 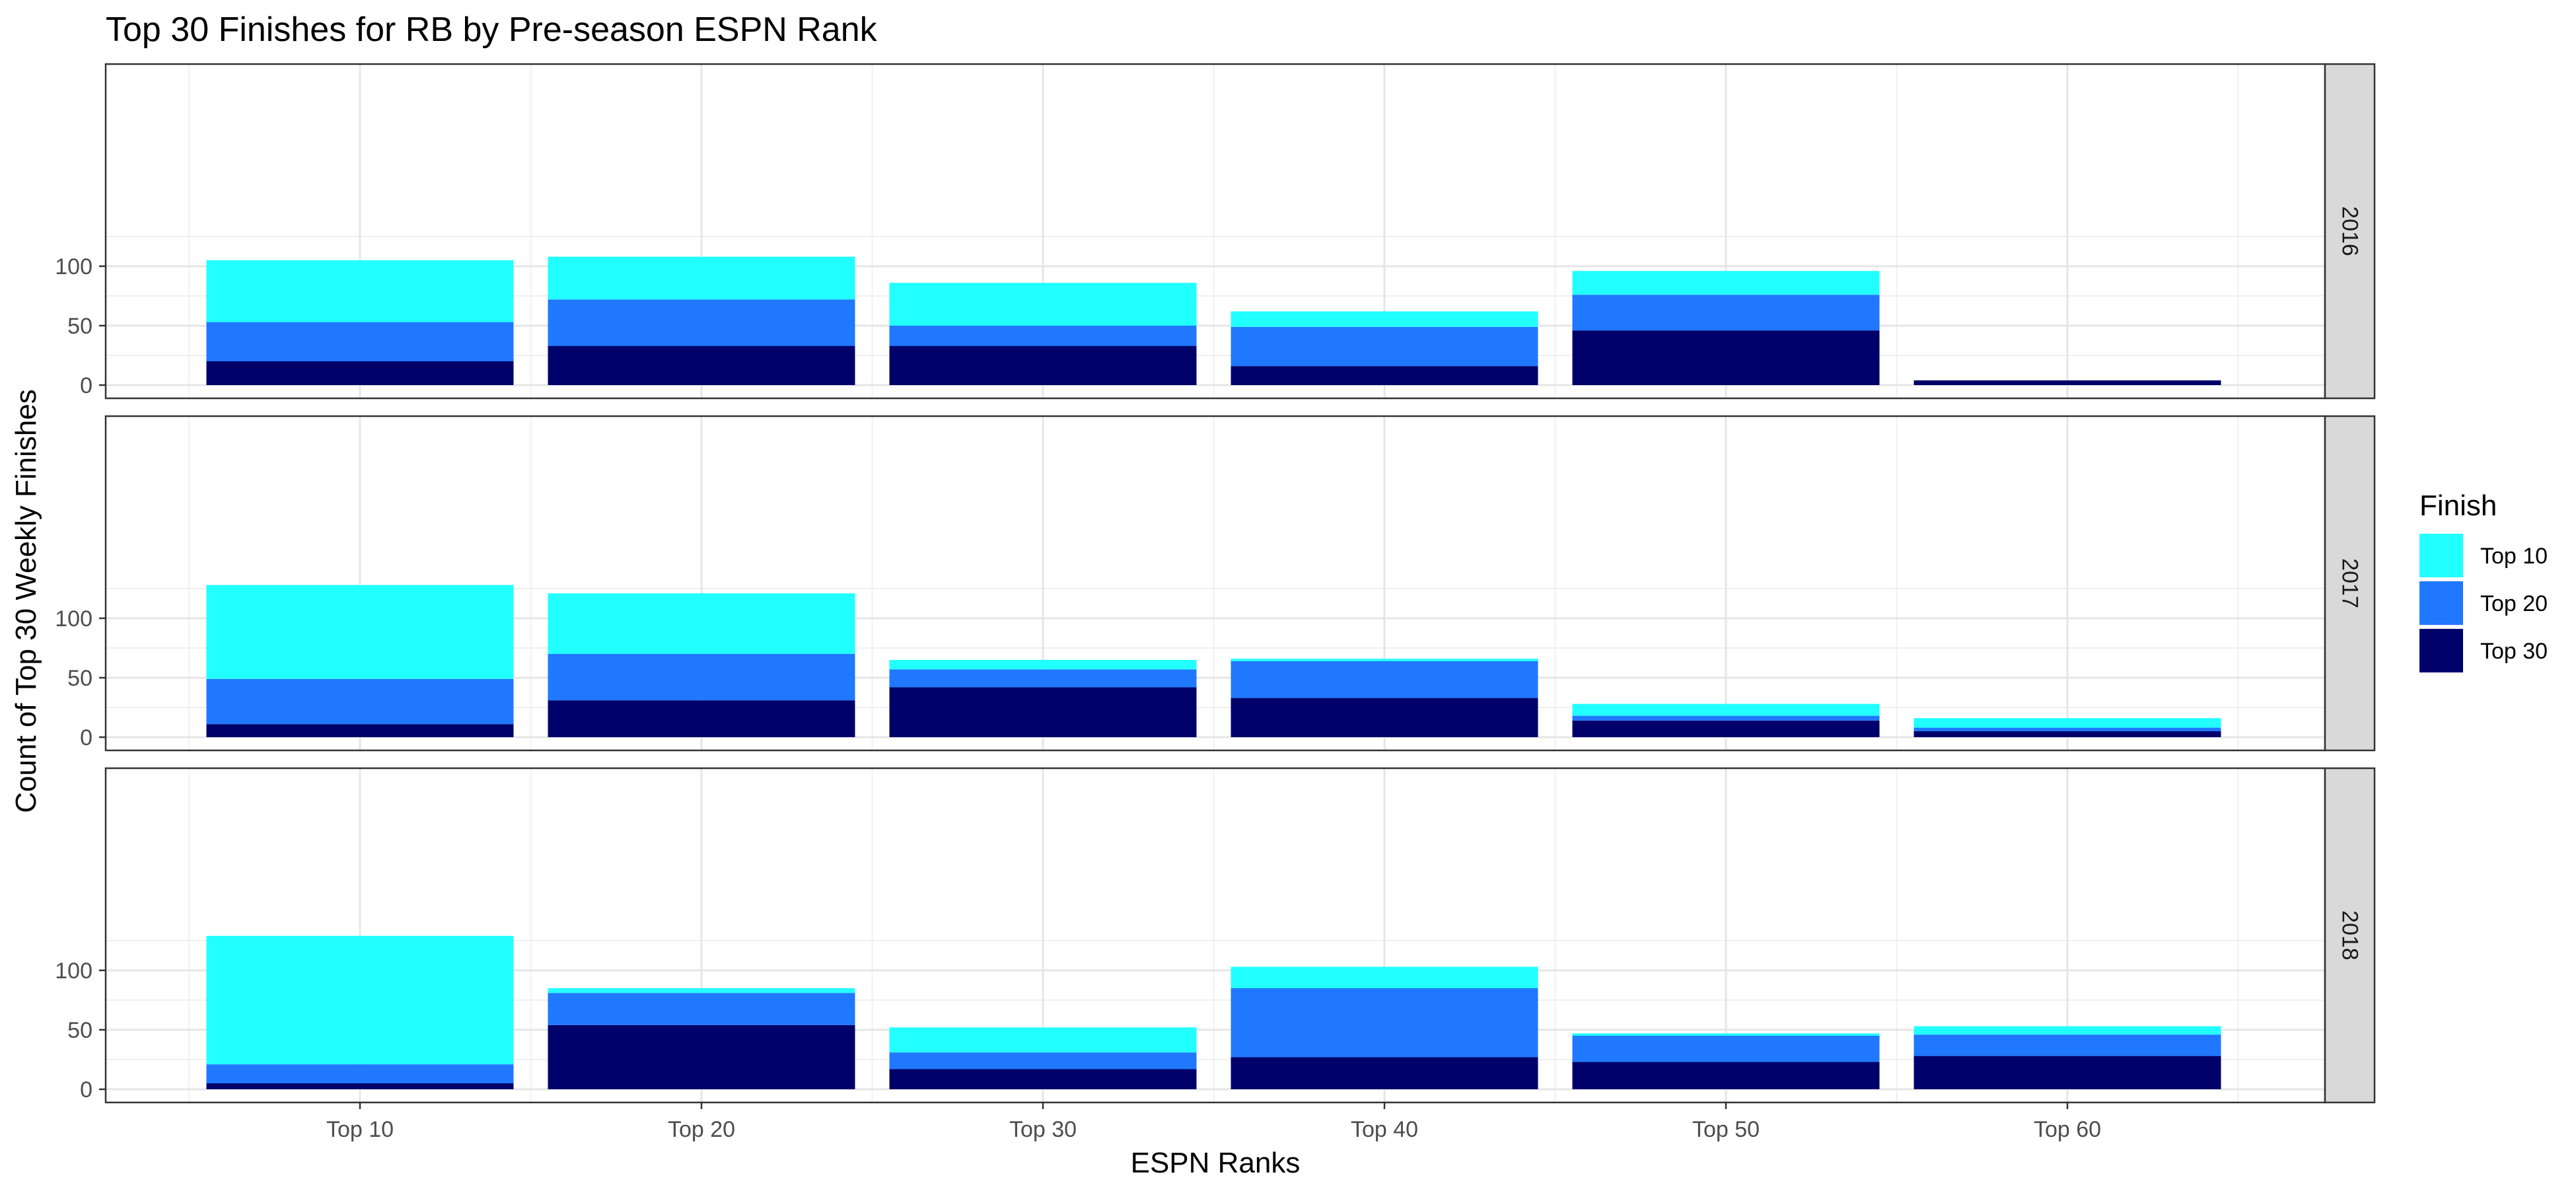 What do you see at coordinates (2483, 580) in the screenshot?
I see `legend: Finish Top 10 Top 20 Top 30` at bounding box center [2483, 580].